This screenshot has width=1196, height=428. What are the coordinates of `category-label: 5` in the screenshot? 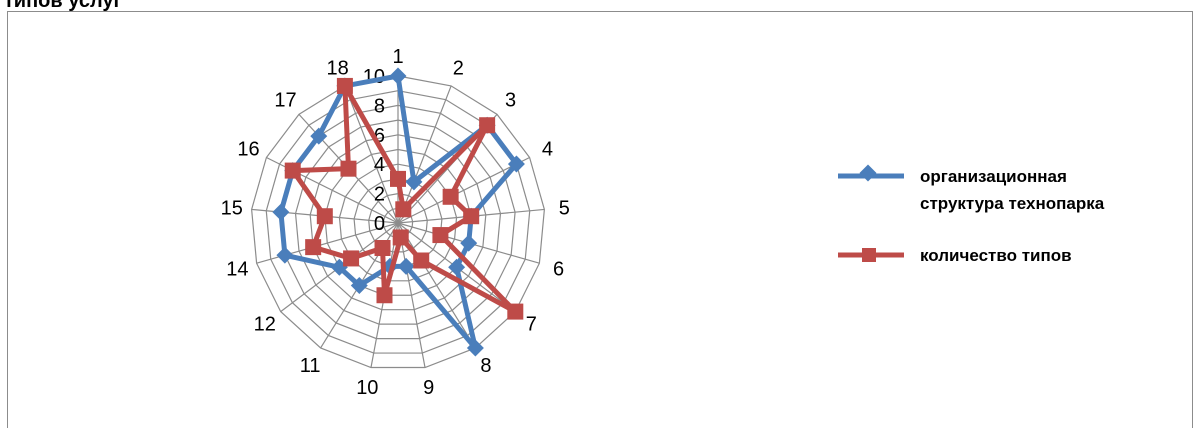 It's located at (564, 209).